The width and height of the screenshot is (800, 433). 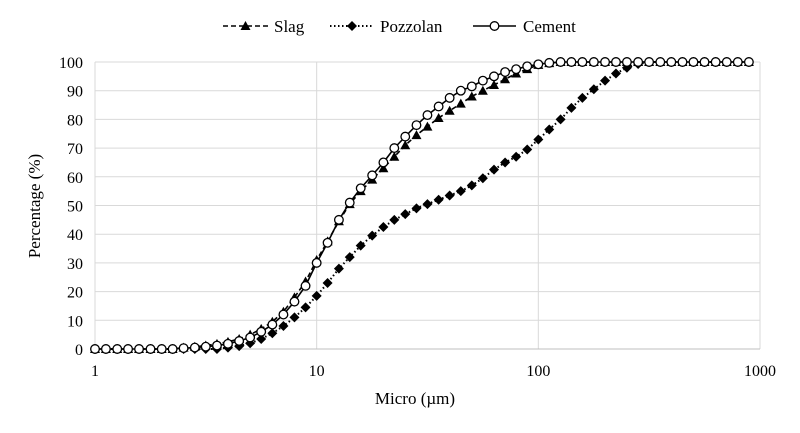 I want to click on x-tick-label: 1000, so click(x=760, y=371).